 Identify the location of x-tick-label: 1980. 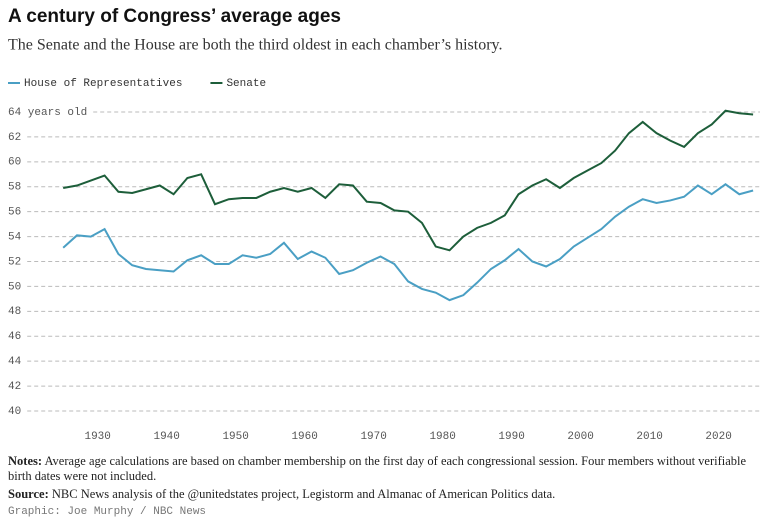
(442, 437).